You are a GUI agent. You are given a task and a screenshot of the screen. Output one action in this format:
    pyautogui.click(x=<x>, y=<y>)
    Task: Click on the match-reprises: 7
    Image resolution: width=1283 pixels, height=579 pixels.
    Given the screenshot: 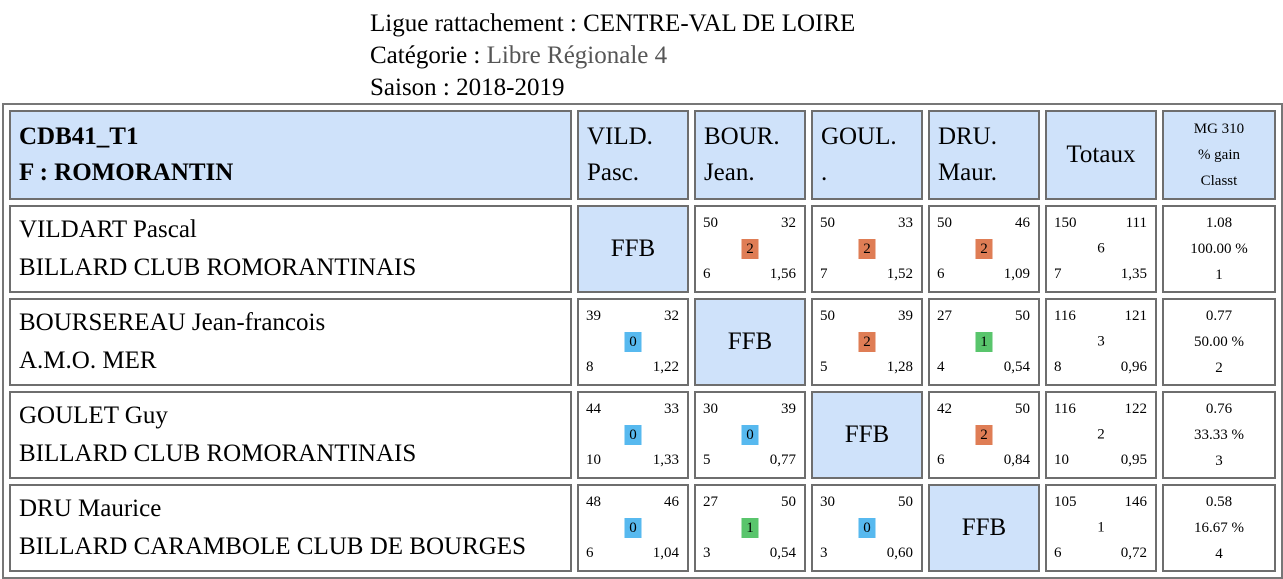 What is the action you would take?
    pyautogui.click(x=823, y=274)
    